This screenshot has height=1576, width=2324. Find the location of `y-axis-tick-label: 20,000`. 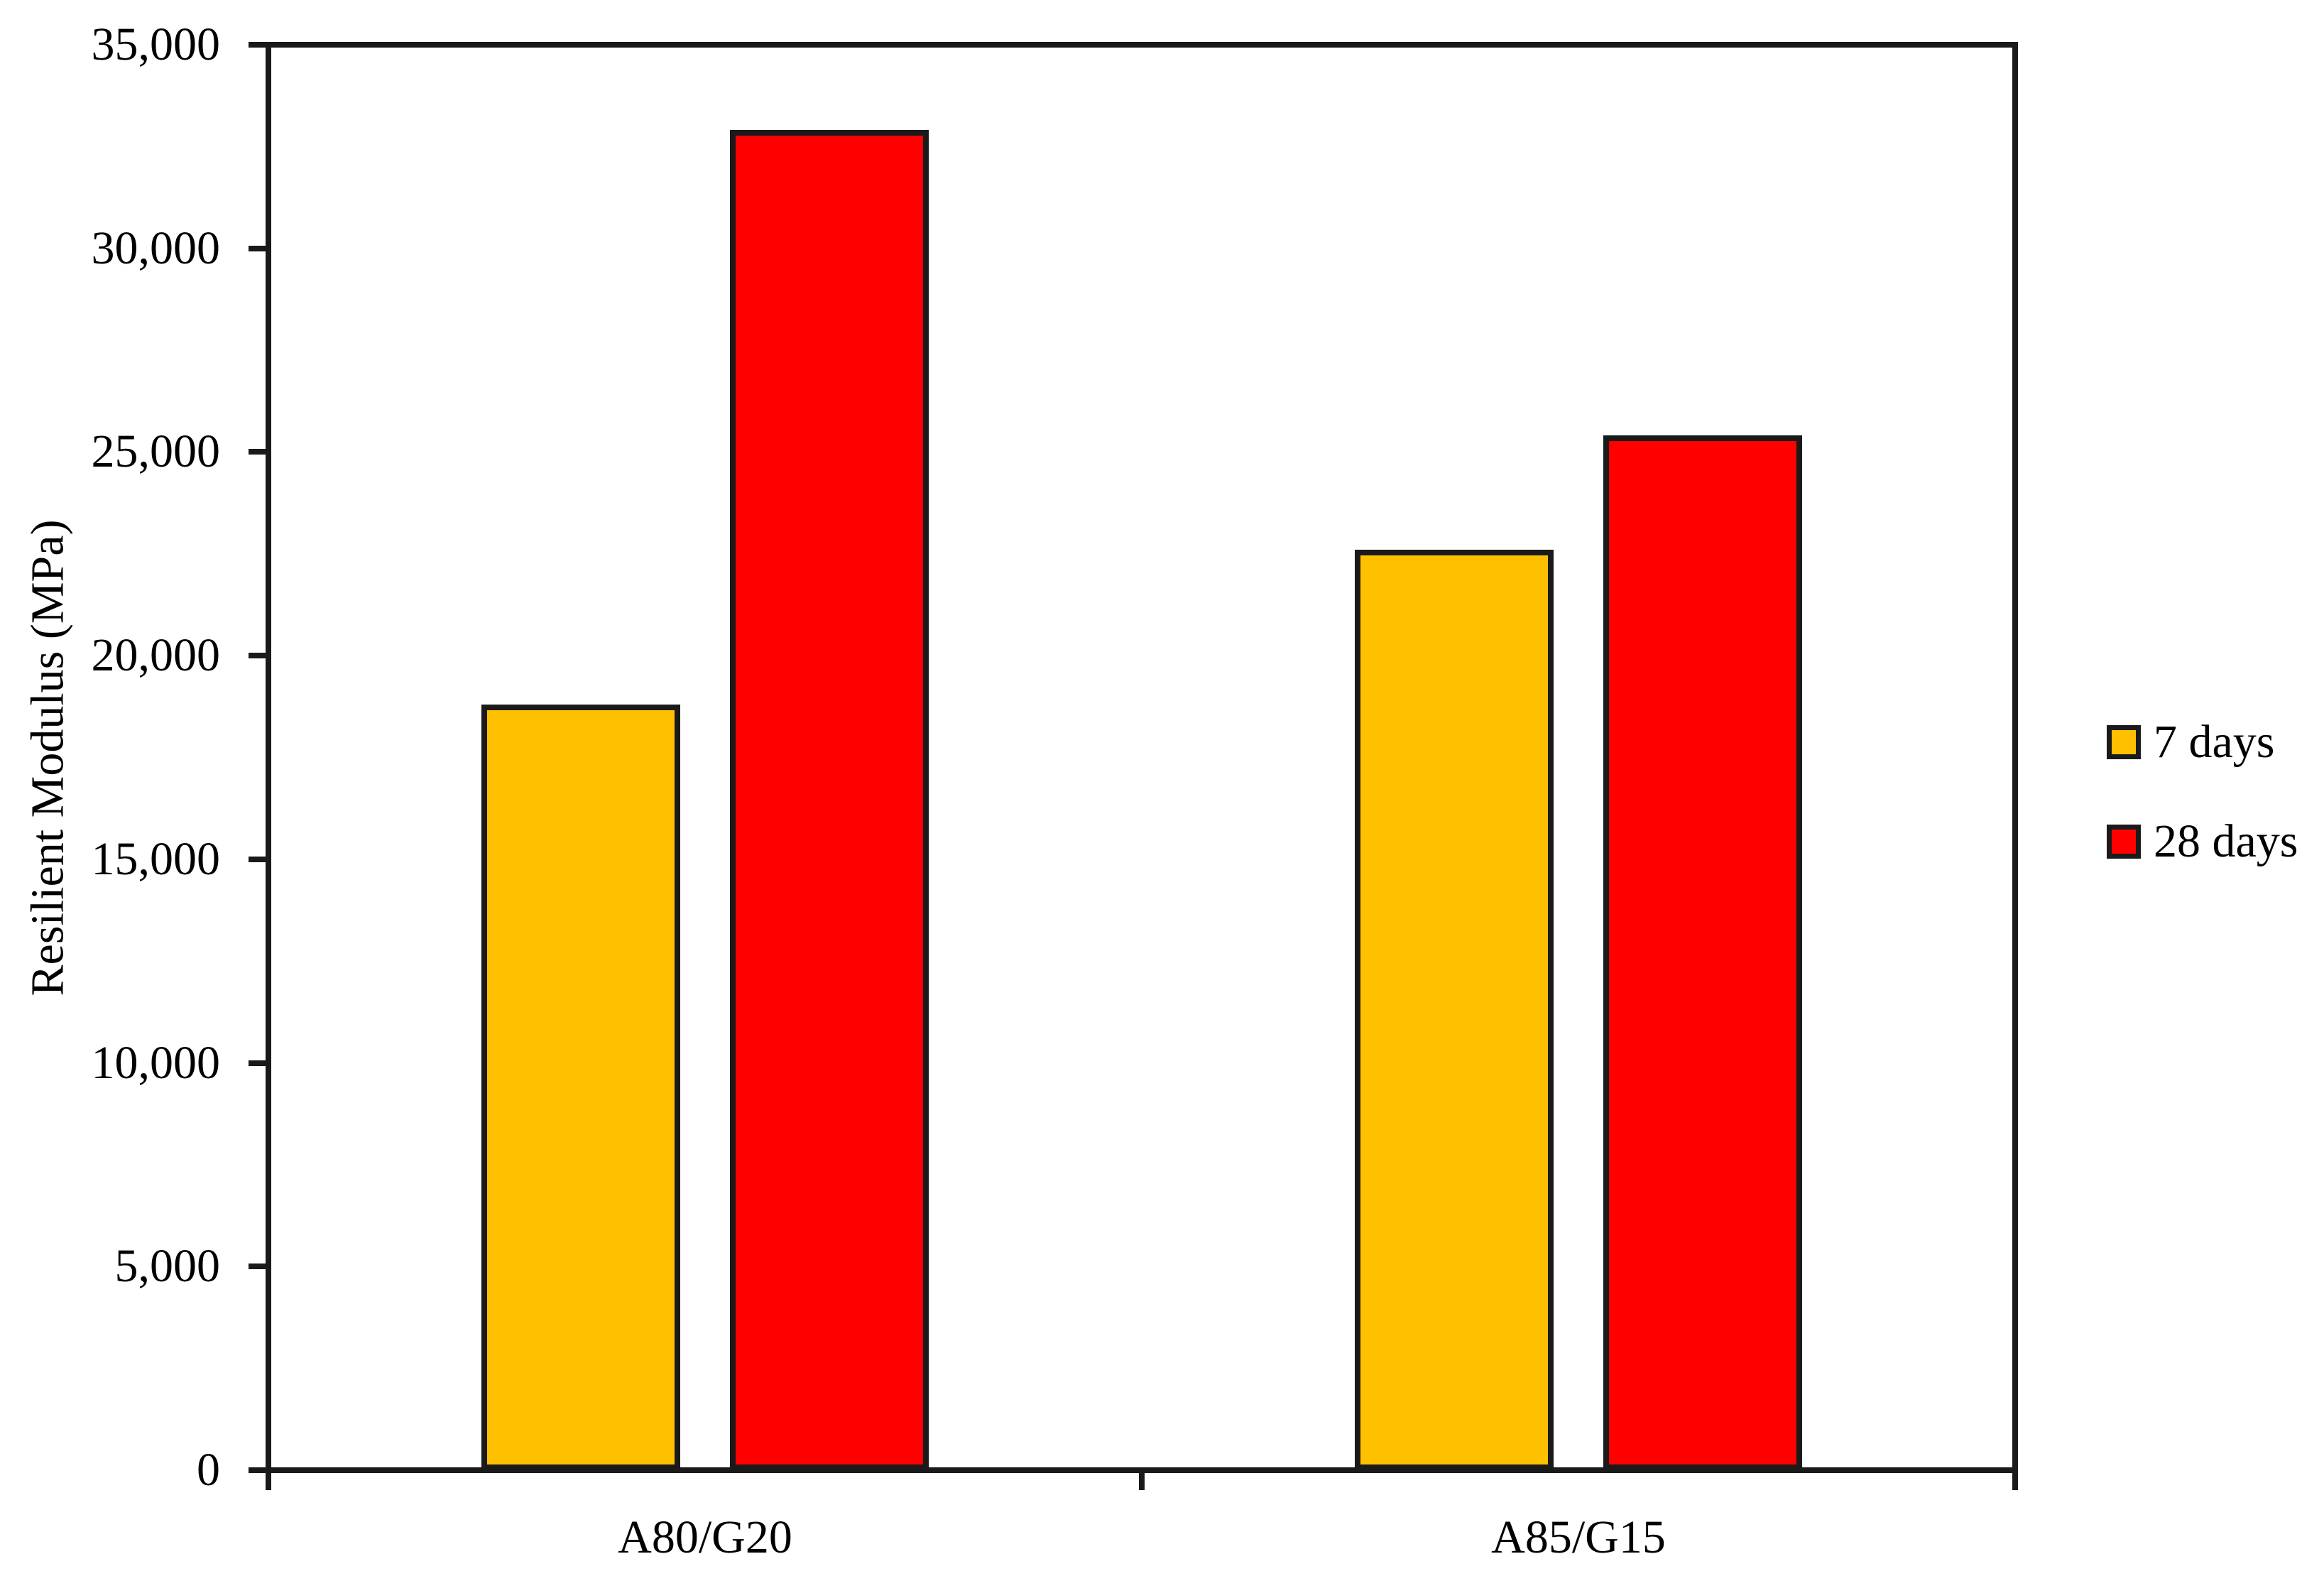

y-axis-tick-label: 20,000 is located at coordinates (156, 655).